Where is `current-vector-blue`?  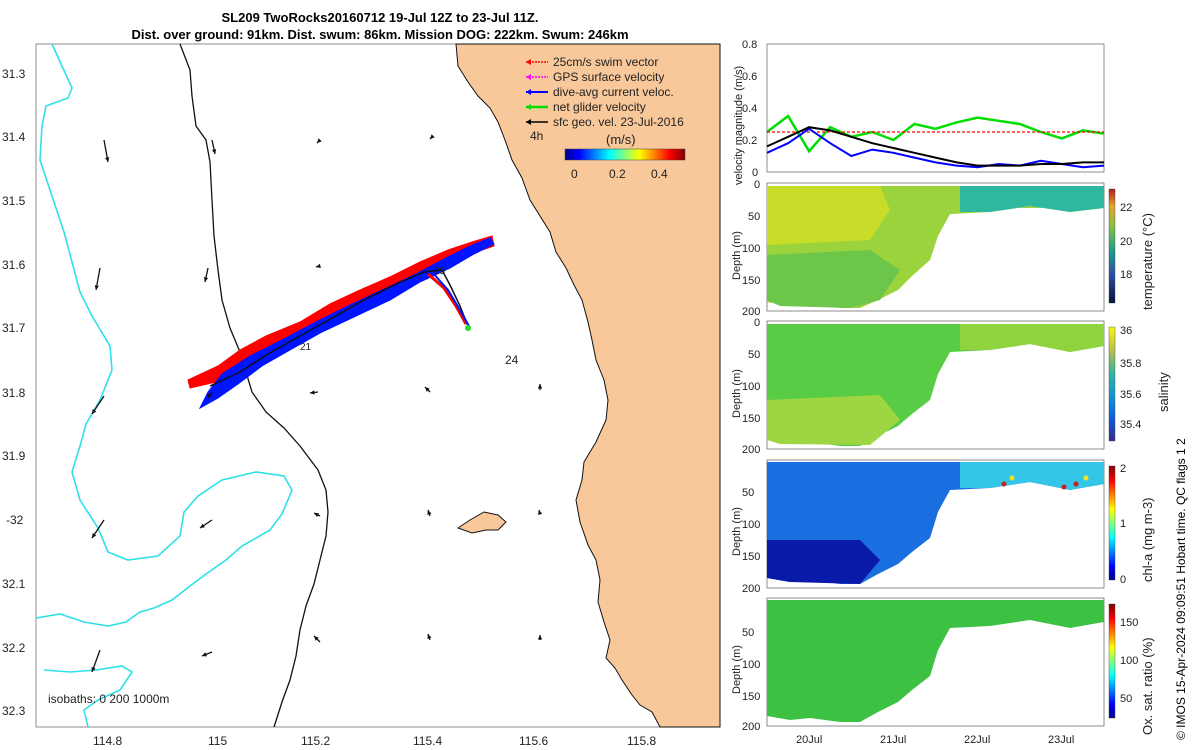 current-vector-blue is located at coordinates (346, 323).